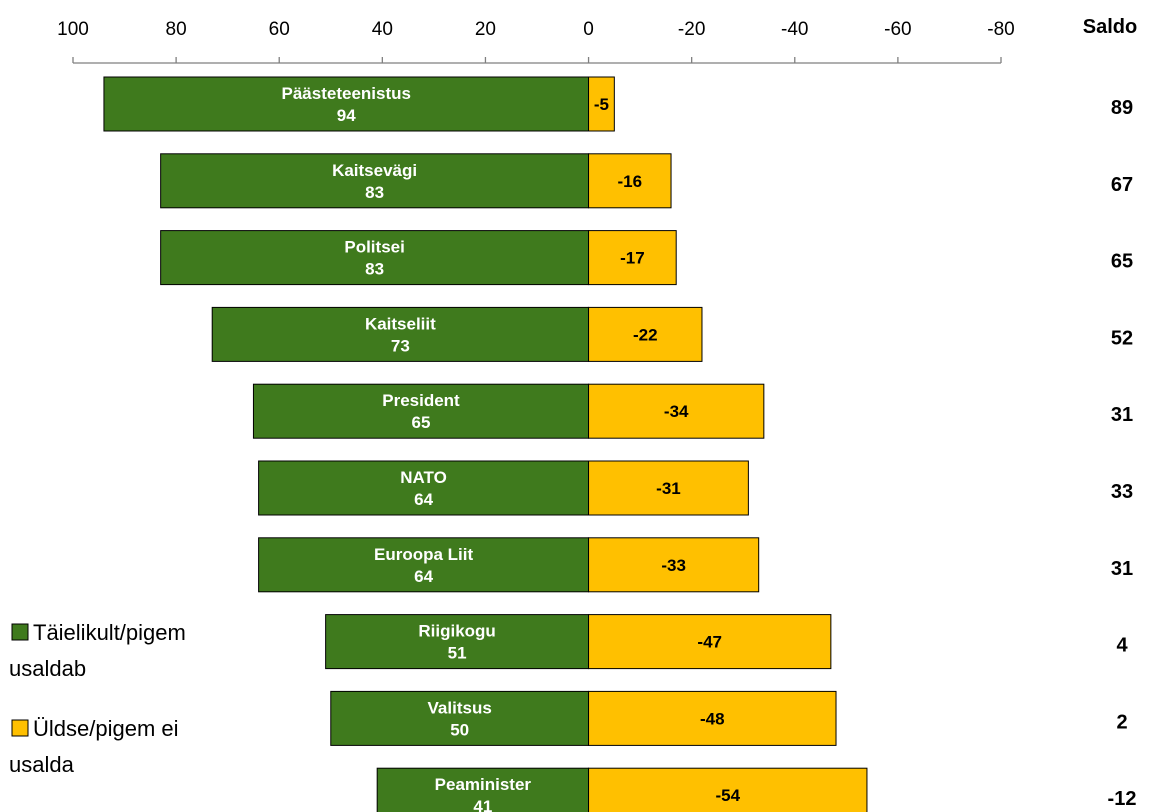 The width and height of the screenshot is (1160, 812). I want to click on negative-value-label: -33, so click(673, 565).